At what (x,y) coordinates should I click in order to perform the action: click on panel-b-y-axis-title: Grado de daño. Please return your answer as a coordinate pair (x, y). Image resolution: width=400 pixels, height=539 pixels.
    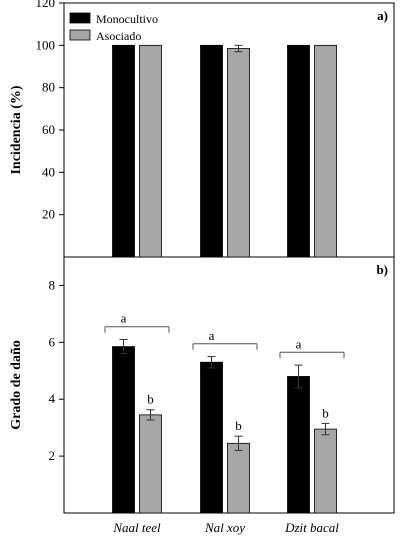
    Looking at the image, I should click on (16, 384).